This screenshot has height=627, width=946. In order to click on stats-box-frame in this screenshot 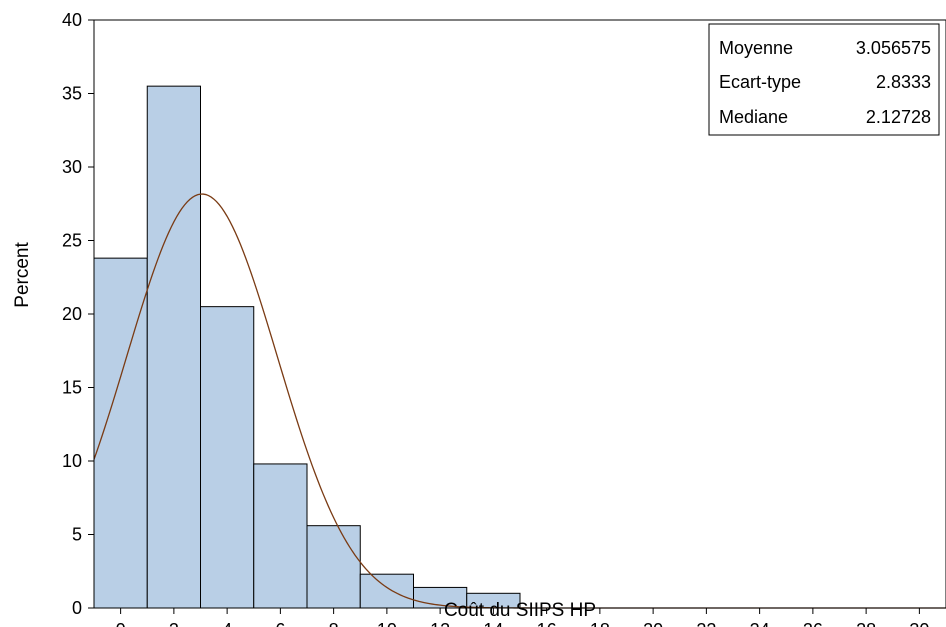, I will do `click(824, 79)`.